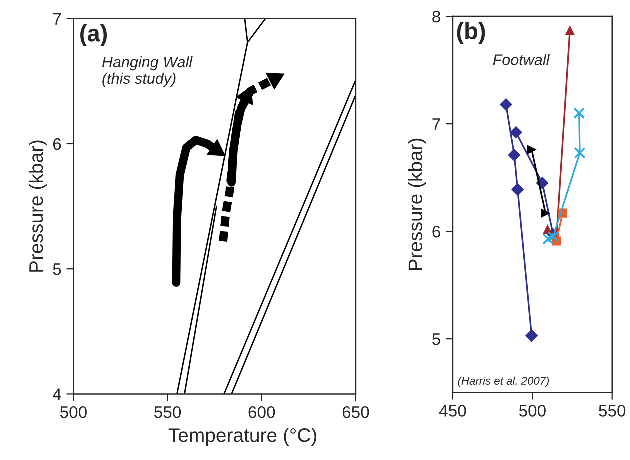 The image size is (630, 460). I want to click on x-tick-label: 450, so click(452, 411).